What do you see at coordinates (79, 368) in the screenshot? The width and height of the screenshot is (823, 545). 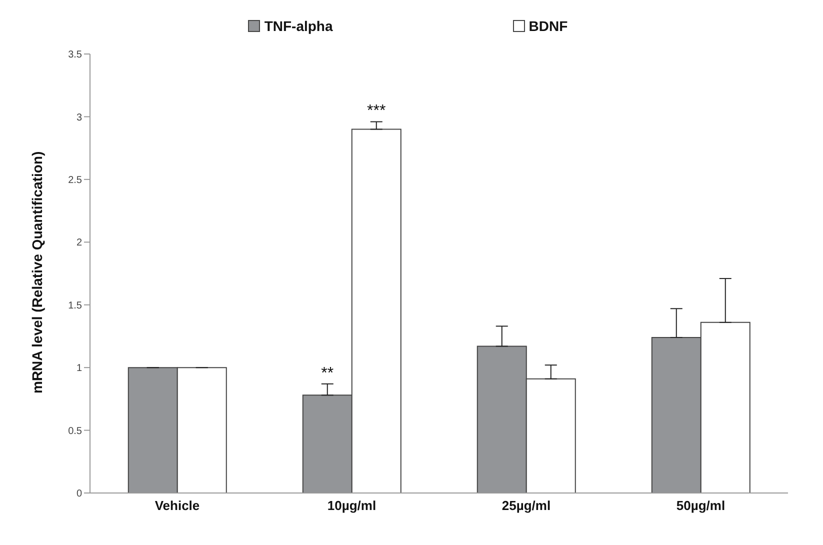 I see `y-tick-label: 1` at bounding box center [79, 368].